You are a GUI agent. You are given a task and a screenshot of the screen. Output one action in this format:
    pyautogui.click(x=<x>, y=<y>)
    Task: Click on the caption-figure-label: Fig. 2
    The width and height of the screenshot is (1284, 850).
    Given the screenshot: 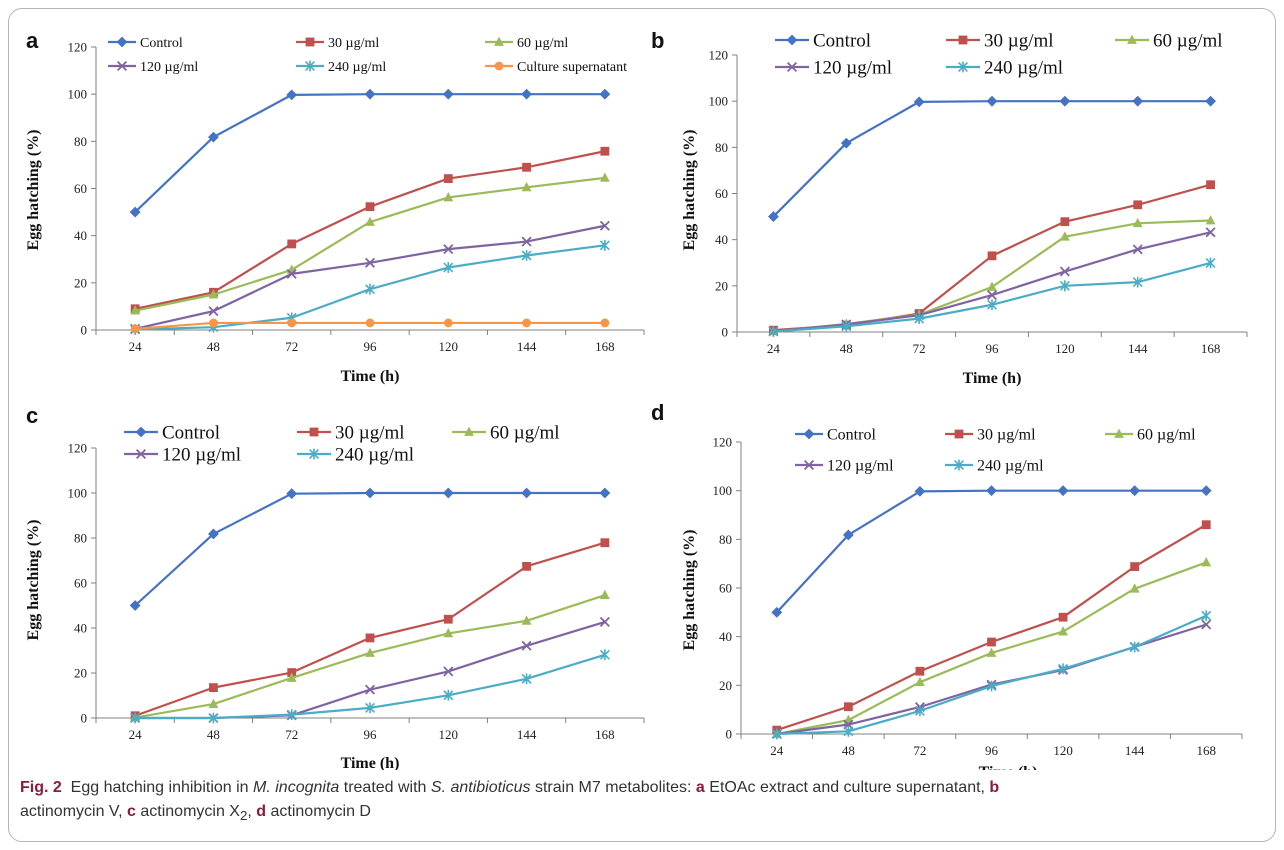 What is the action you would take?
    pyautogui.click(x=41, y=787)
    